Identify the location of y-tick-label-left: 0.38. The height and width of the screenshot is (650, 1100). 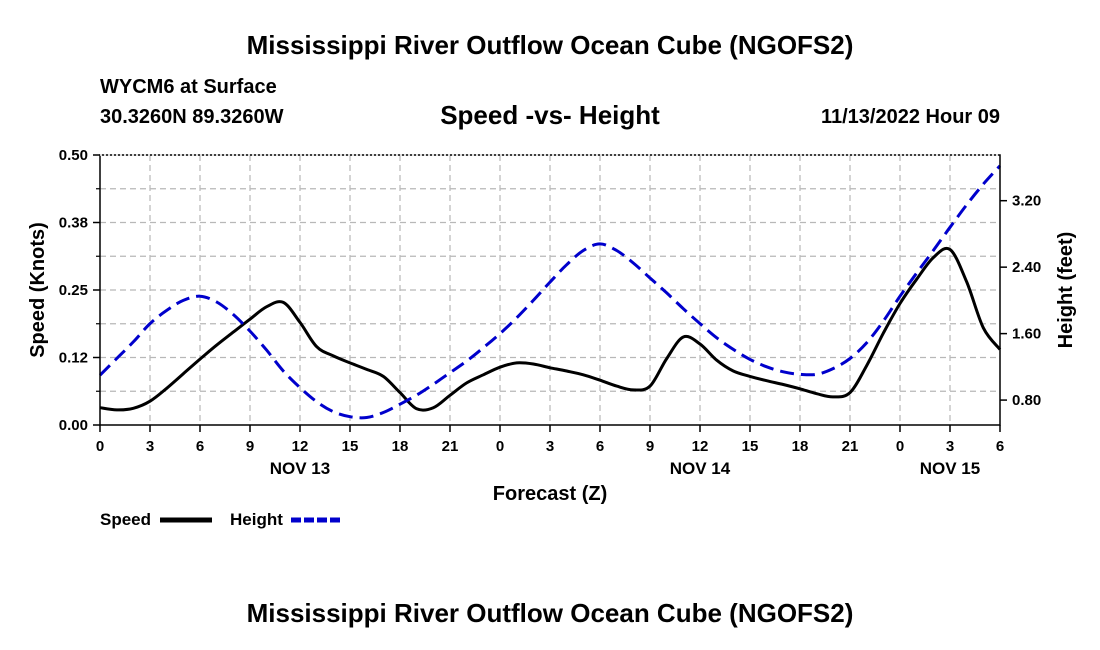
(73, 223).